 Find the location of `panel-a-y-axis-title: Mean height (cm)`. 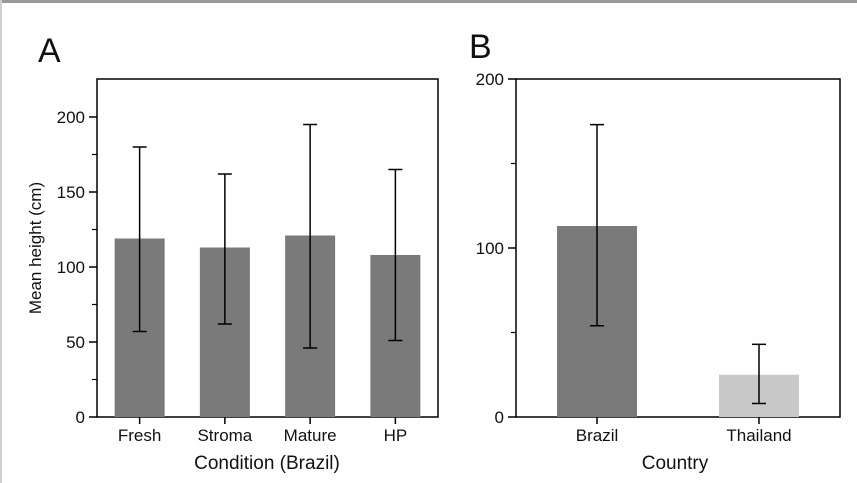

panel-a-y-axis-title: Mean height (cm) is located at coordinates (35, 248).